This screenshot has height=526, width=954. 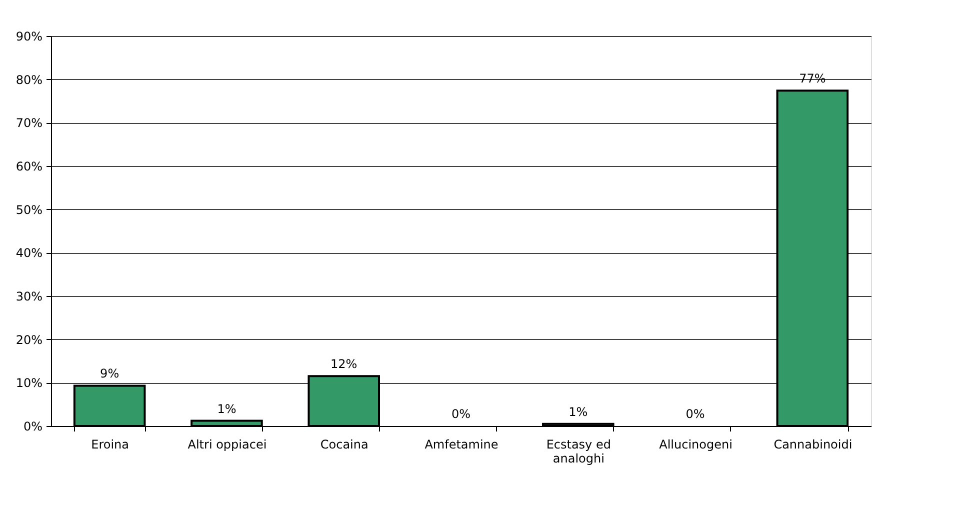 I want to click on data-label: 9%, so click(x=110, y=373).